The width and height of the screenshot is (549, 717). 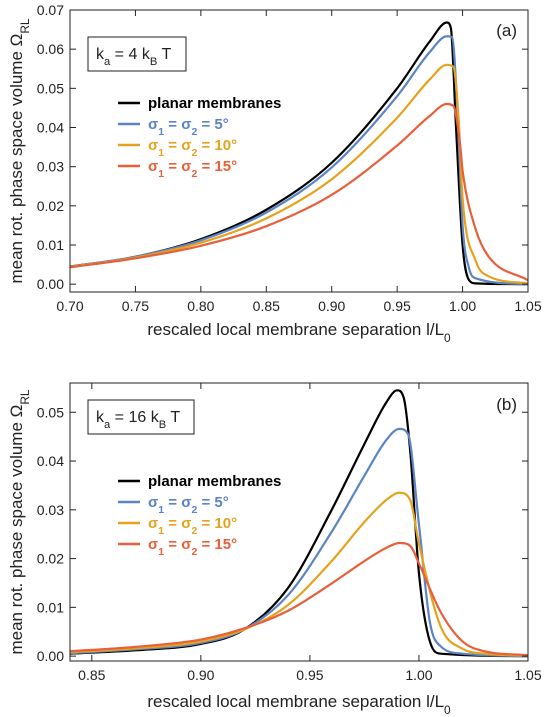 I want to click on parameter-box-text: ka = 4 kB T, so click(x=133, y=57).